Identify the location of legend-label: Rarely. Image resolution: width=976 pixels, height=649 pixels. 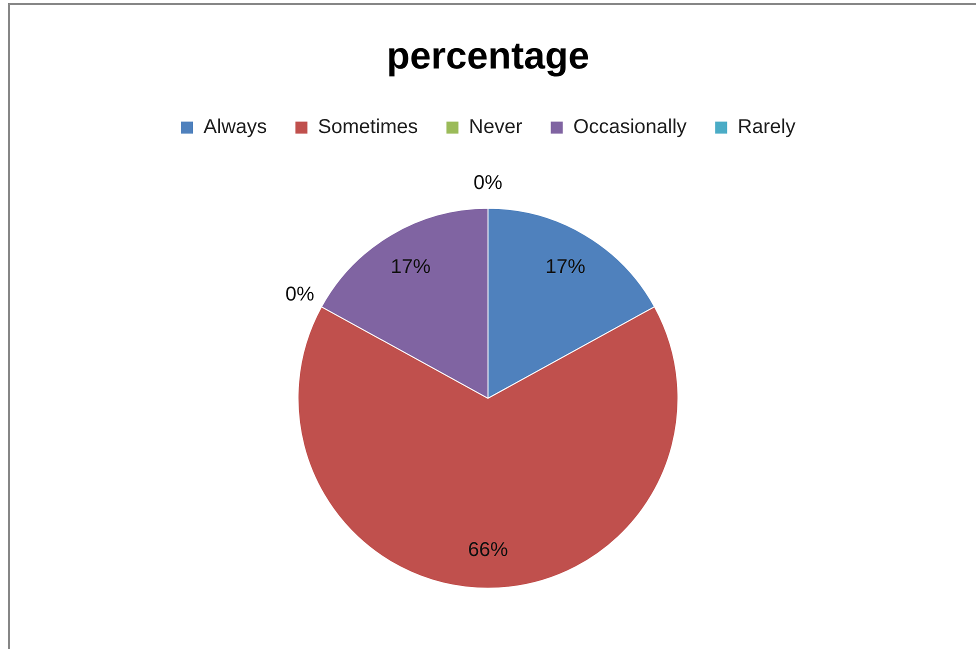
(767, 127).